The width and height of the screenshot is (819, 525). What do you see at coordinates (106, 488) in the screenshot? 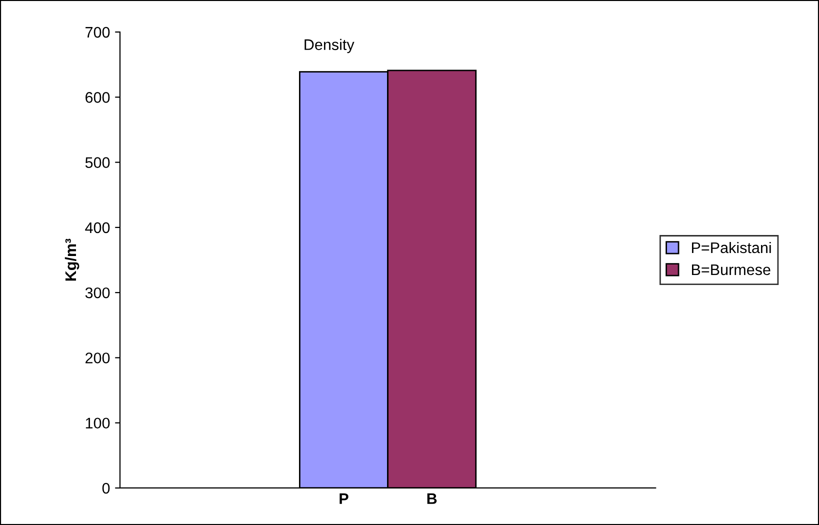
I see `y-tick-label: 0` at bounding box center [106, 488].